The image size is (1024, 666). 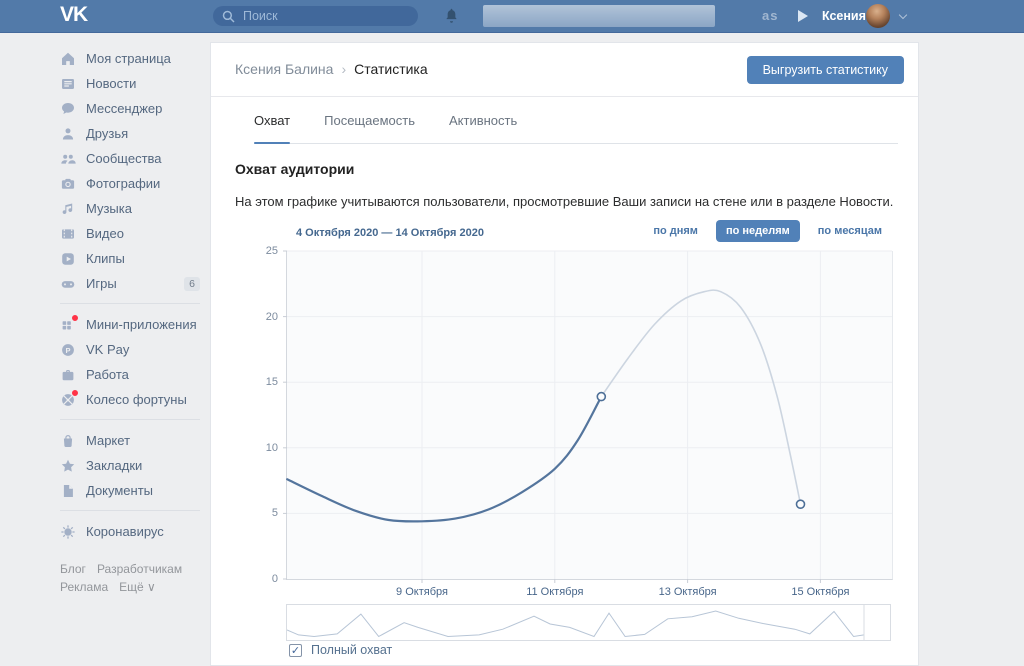 I want to click on sidebar-item-label: Новости, so click(x=111, y=83).